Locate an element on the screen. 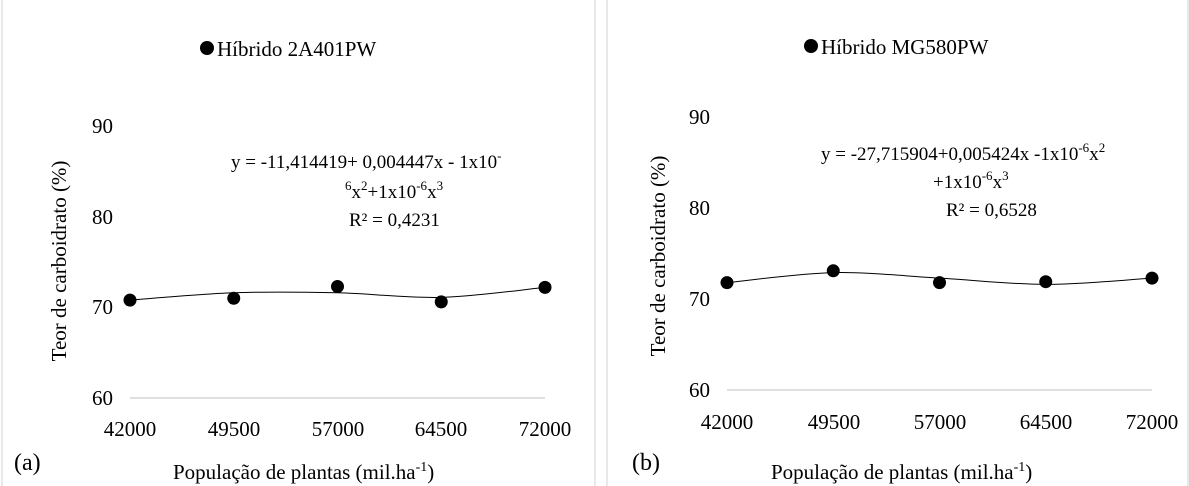 The width and height of the screenshot is (1189, 486). r-squared-label: R² = 0,6528 is located at coordinates (991, 210).